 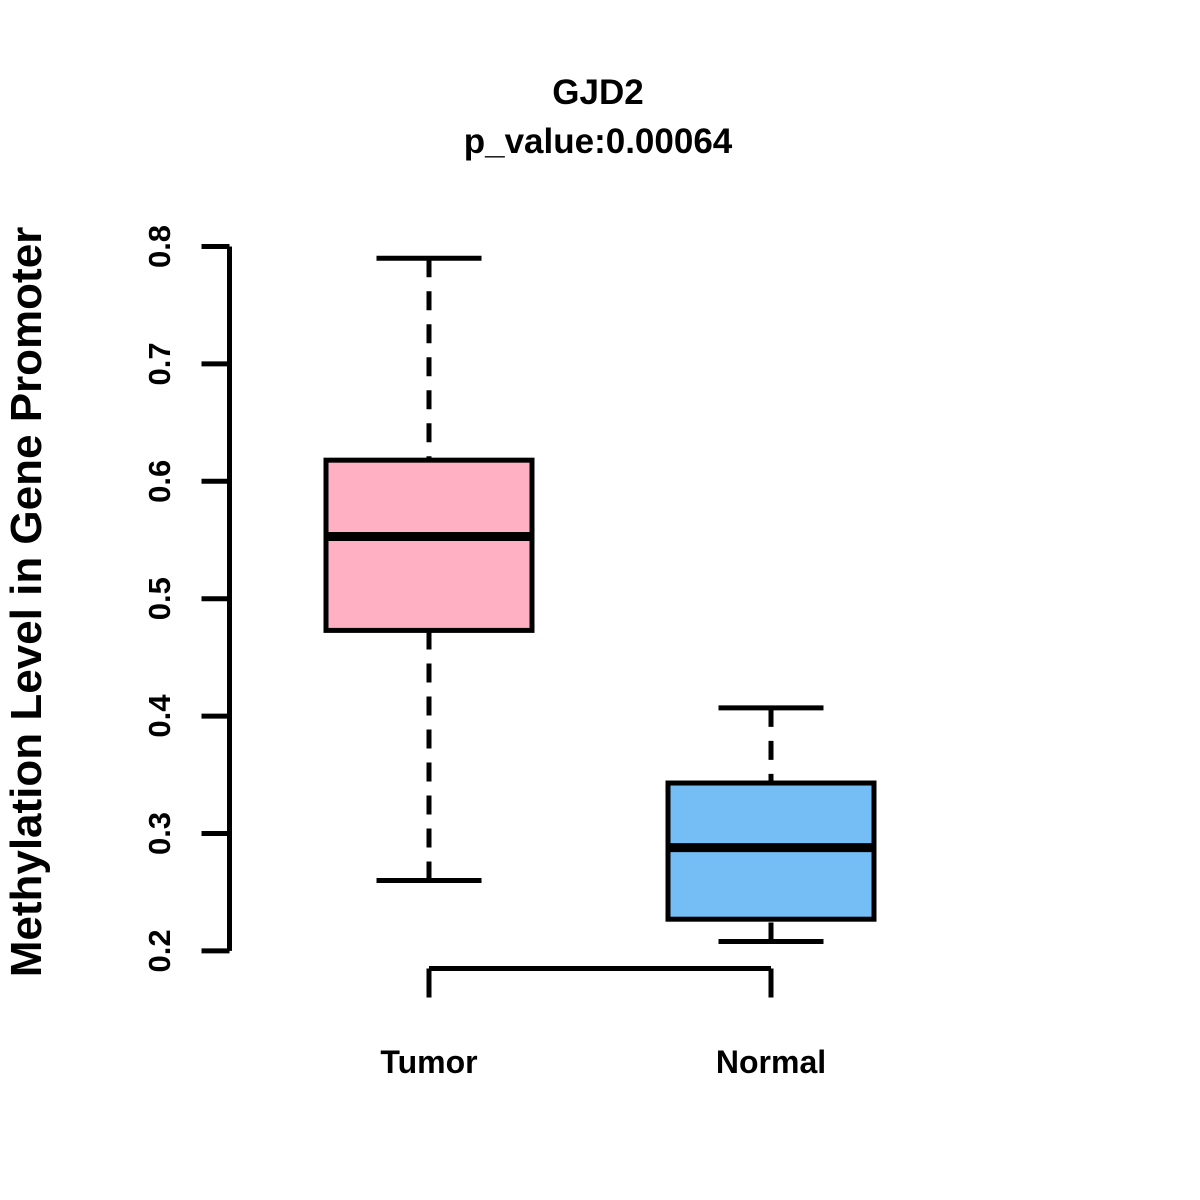 What do you see at coordinates (159, 363) in the screenshot?
I see `y-tick-label: 0.7` at bounding box center [159, 363].